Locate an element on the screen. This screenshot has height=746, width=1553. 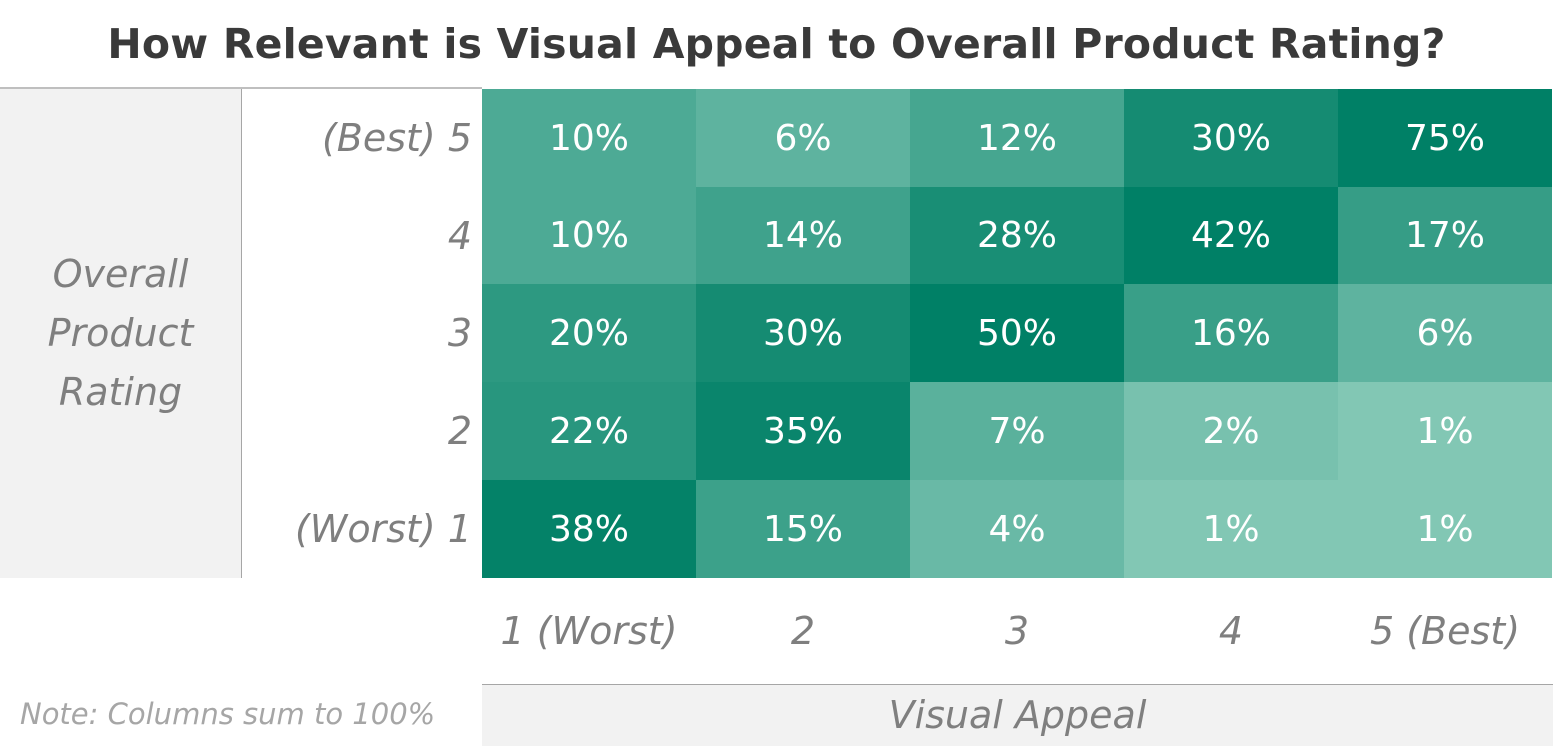
y-axis-title-panel is located at coordinates (121, 333).